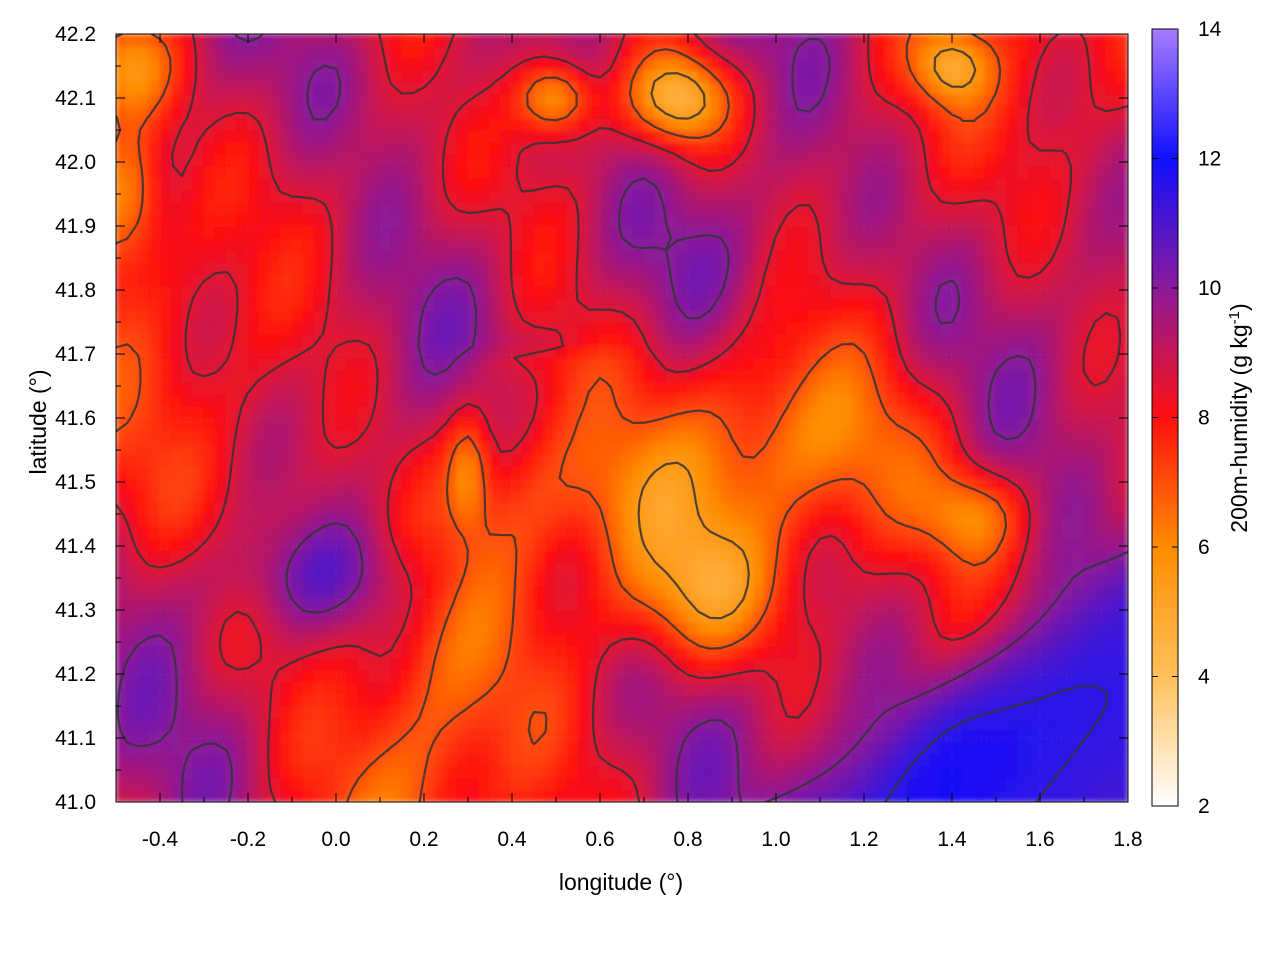  I want to click on y-tick-label: 41.7, so click(75, 354).